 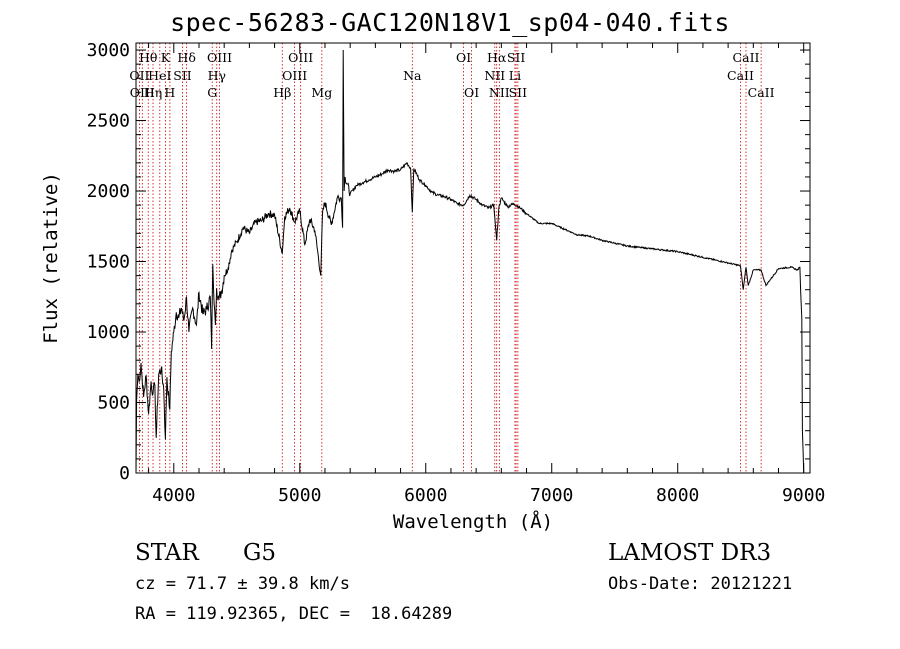 I want to click on chart-title: spec-56283-GAC120N18V1_sp04-040.fits, so click(x=450, y=22).